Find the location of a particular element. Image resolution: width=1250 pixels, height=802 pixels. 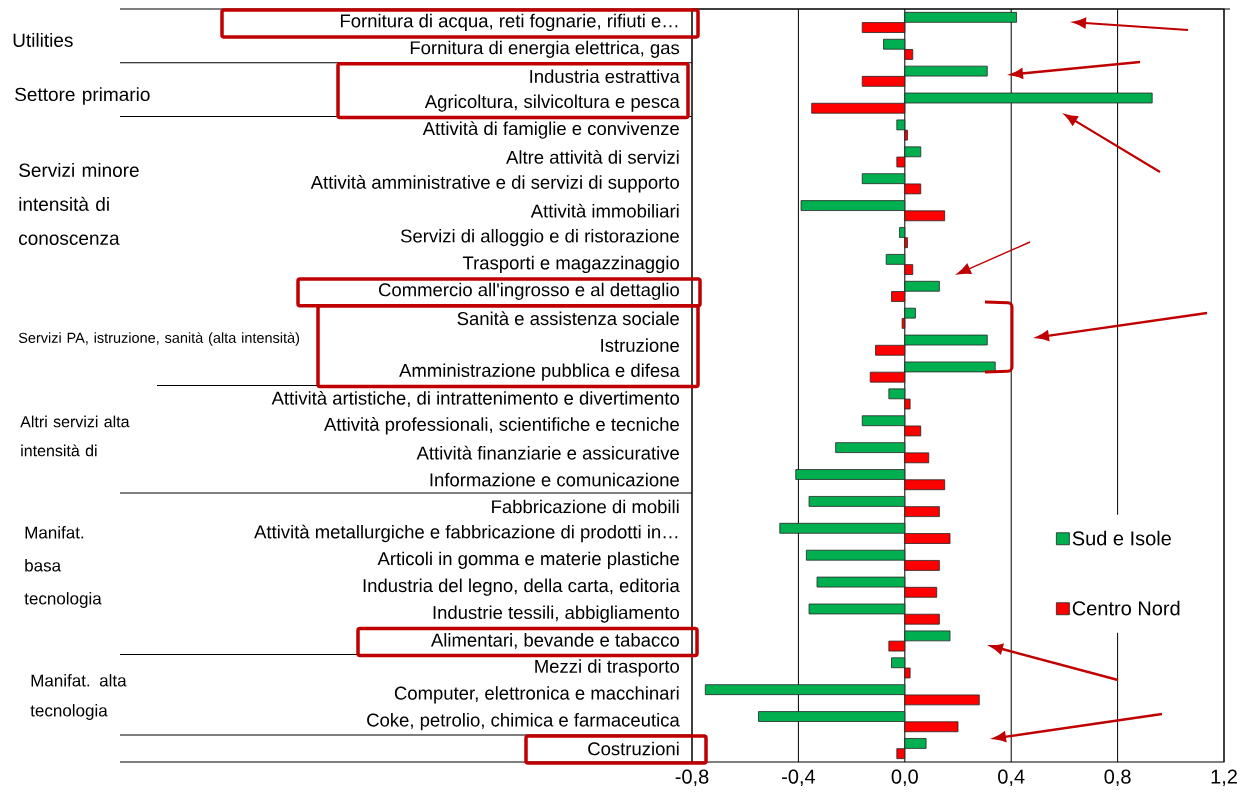

y-tick-label: Attività artistiche, di intrattenimento e divertimento is located at coordinates (475, 398).